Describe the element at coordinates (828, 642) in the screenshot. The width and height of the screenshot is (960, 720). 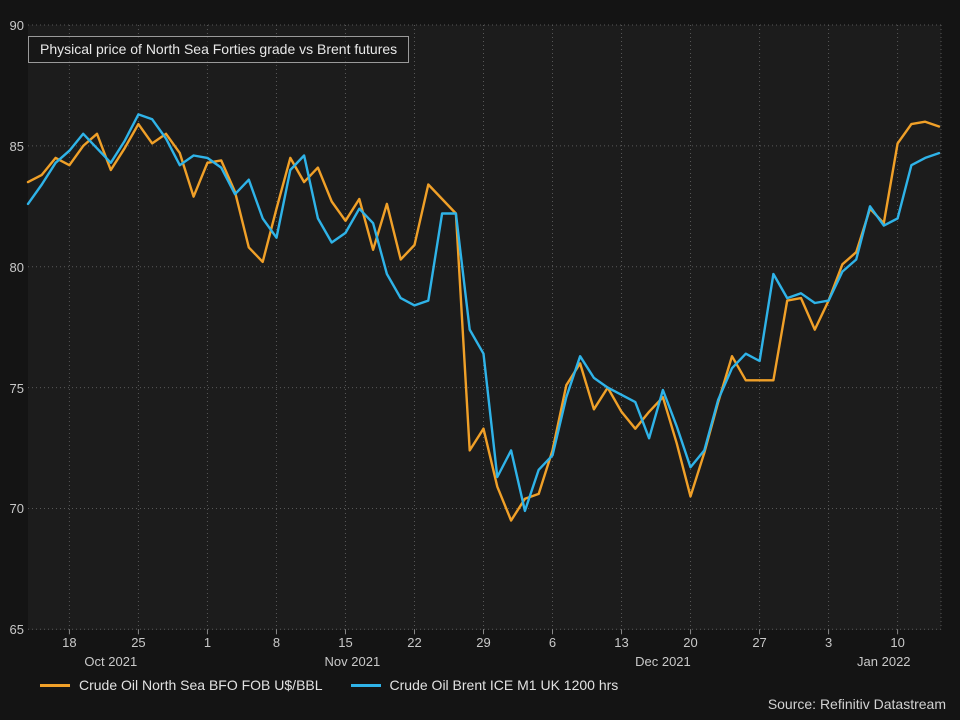
I see `x-axis-label-3: 3` at that location.